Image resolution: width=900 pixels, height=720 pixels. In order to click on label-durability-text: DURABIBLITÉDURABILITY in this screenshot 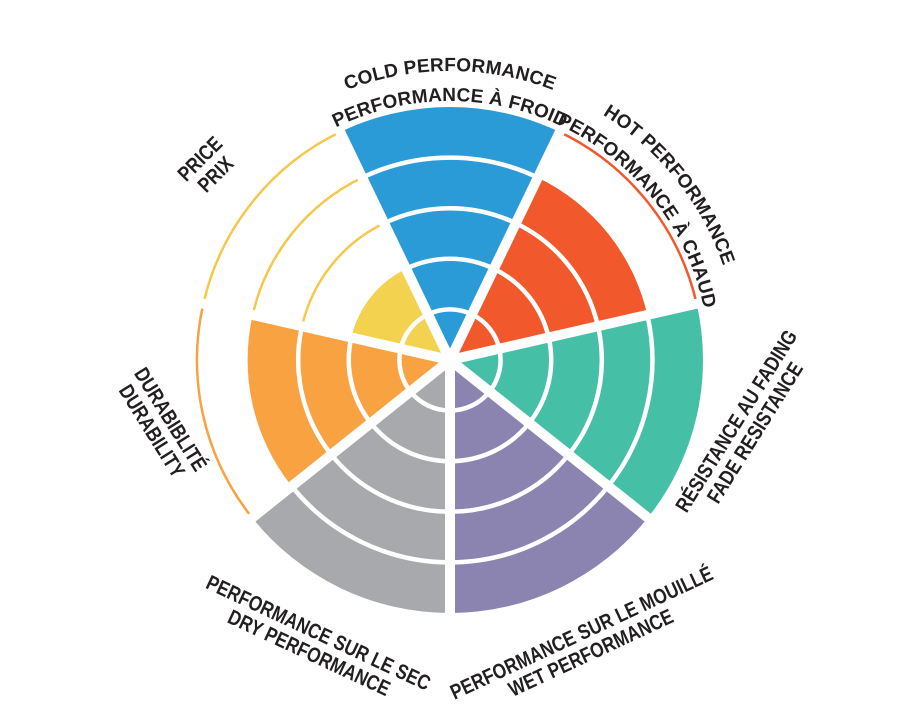, I will do `click(160, 425)`.